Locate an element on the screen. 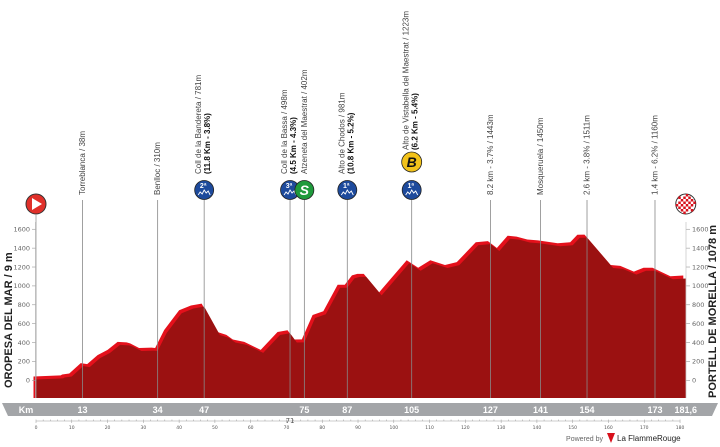  km-bar-label: 173 is located at coordinates (654, 410).